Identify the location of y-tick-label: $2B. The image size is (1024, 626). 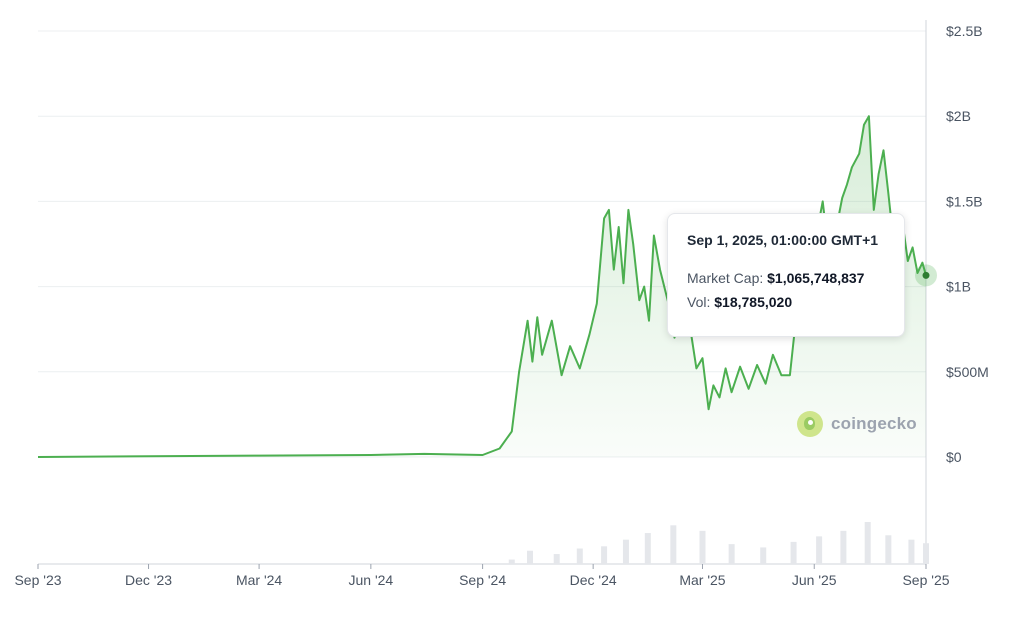
(958, 116).